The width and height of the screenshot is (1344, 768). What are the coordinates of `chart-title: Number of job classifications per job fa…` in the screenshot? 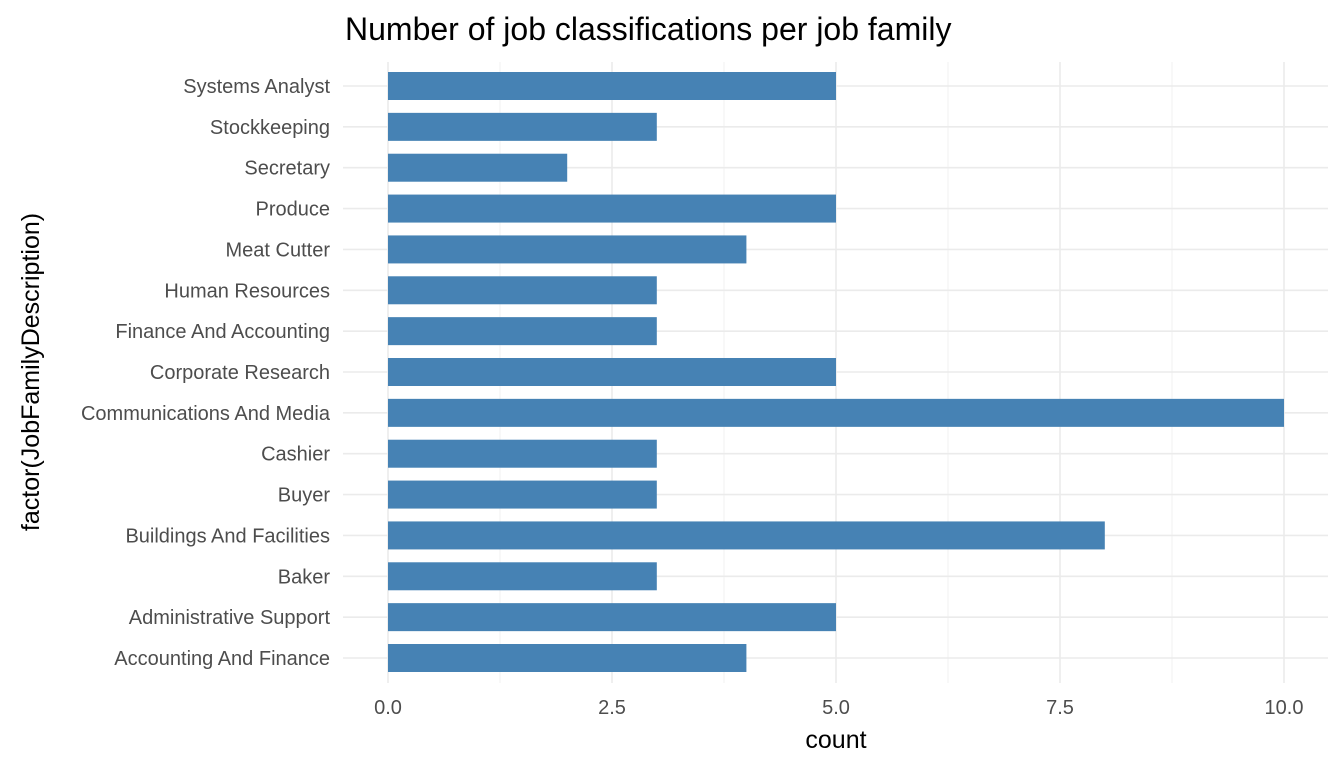 It's located at (648, 29).